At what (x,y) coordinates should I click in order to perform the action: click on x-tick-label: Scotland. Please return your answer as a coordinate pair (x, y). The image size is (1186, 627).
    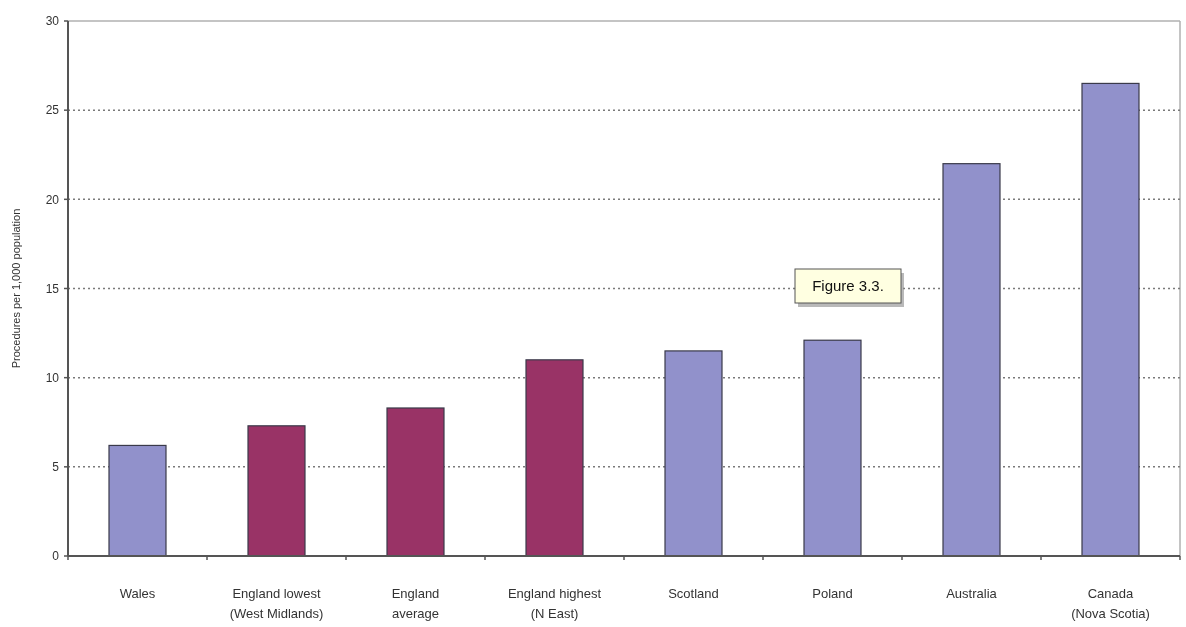
    Looking at the image, I should click on (693, 593).